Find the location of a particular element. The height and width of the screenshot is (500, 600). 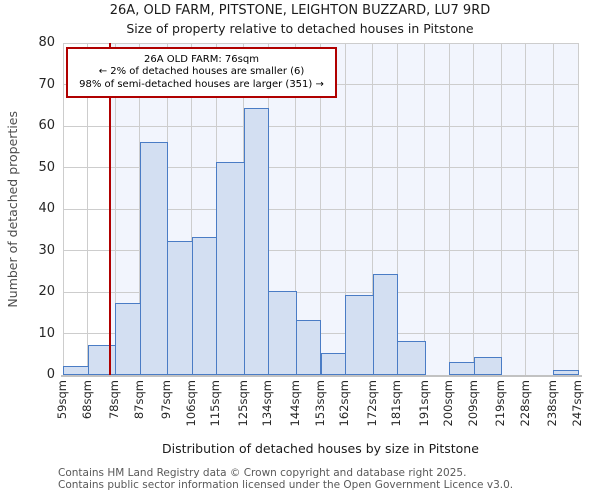

annotation-line-1: 26A OLD FARM: 76sqm is located at coordinates (201, 59).